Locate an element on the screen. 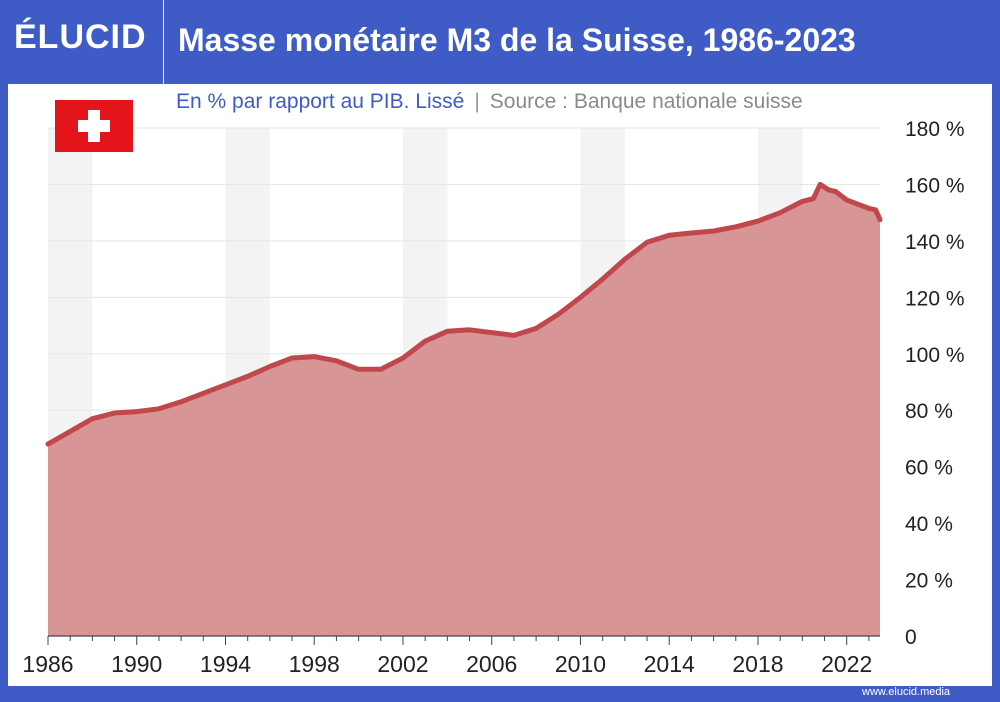 The width and height of the screenshot is (1000, 702). x-tick-label: 2022 is located at coordinates (846, 664).